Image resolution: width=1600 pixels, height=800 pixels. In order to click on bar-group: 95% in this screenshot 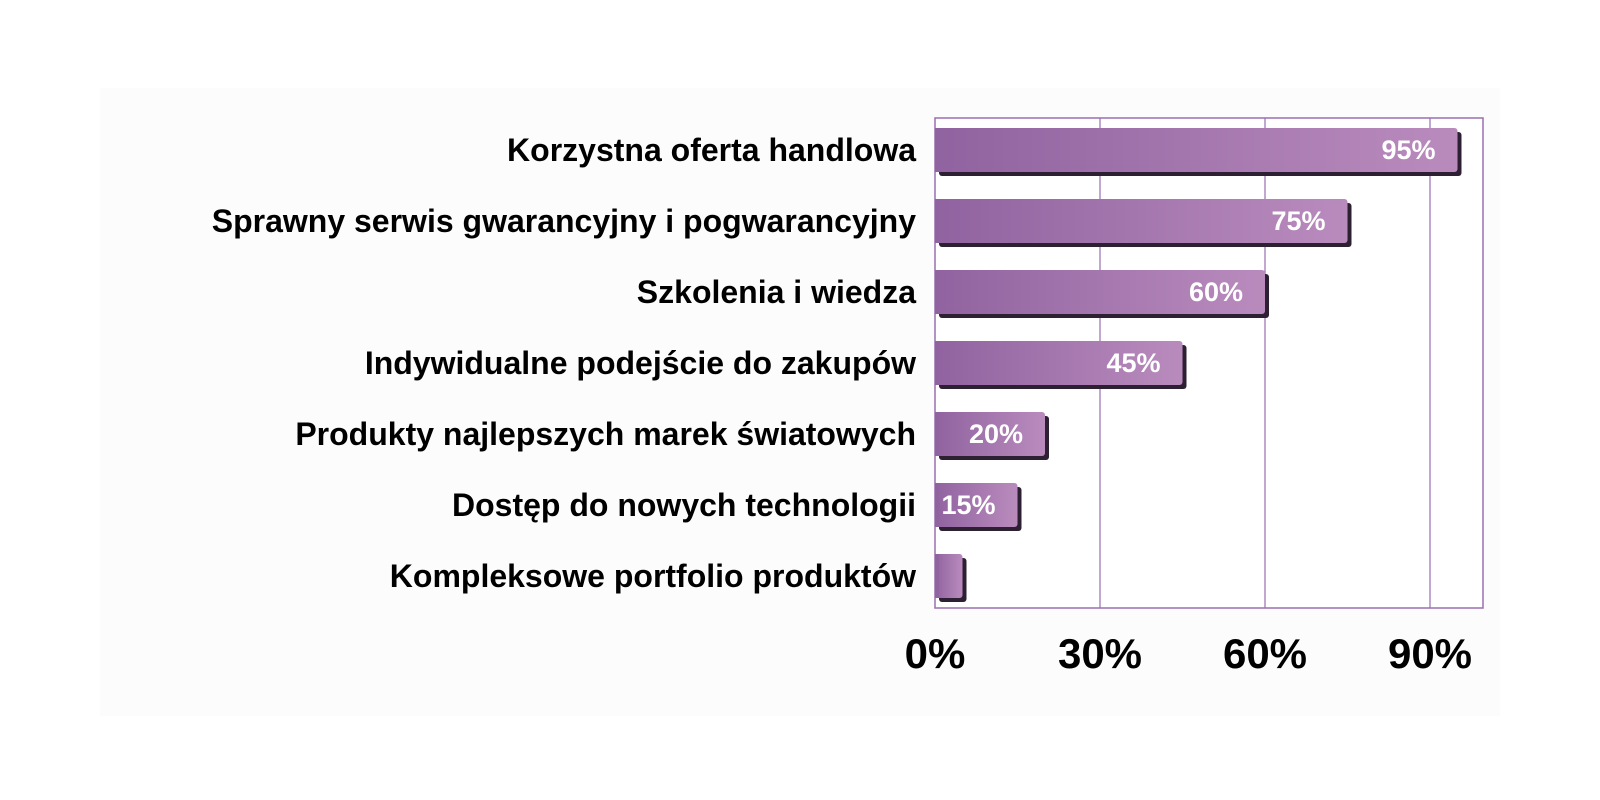, I will do `click(1198, 152)`.